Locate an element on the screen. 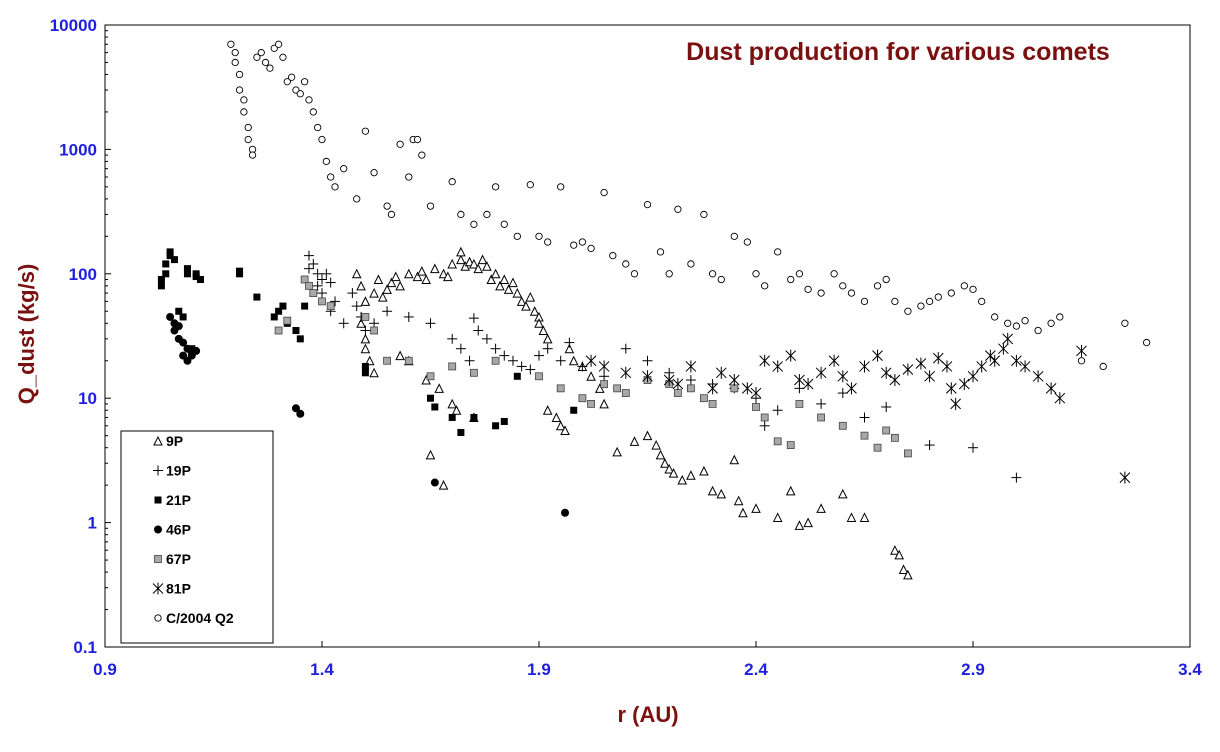 This screenshot has height=752, width=1220. legend-box is located at coordinates (197, 537).